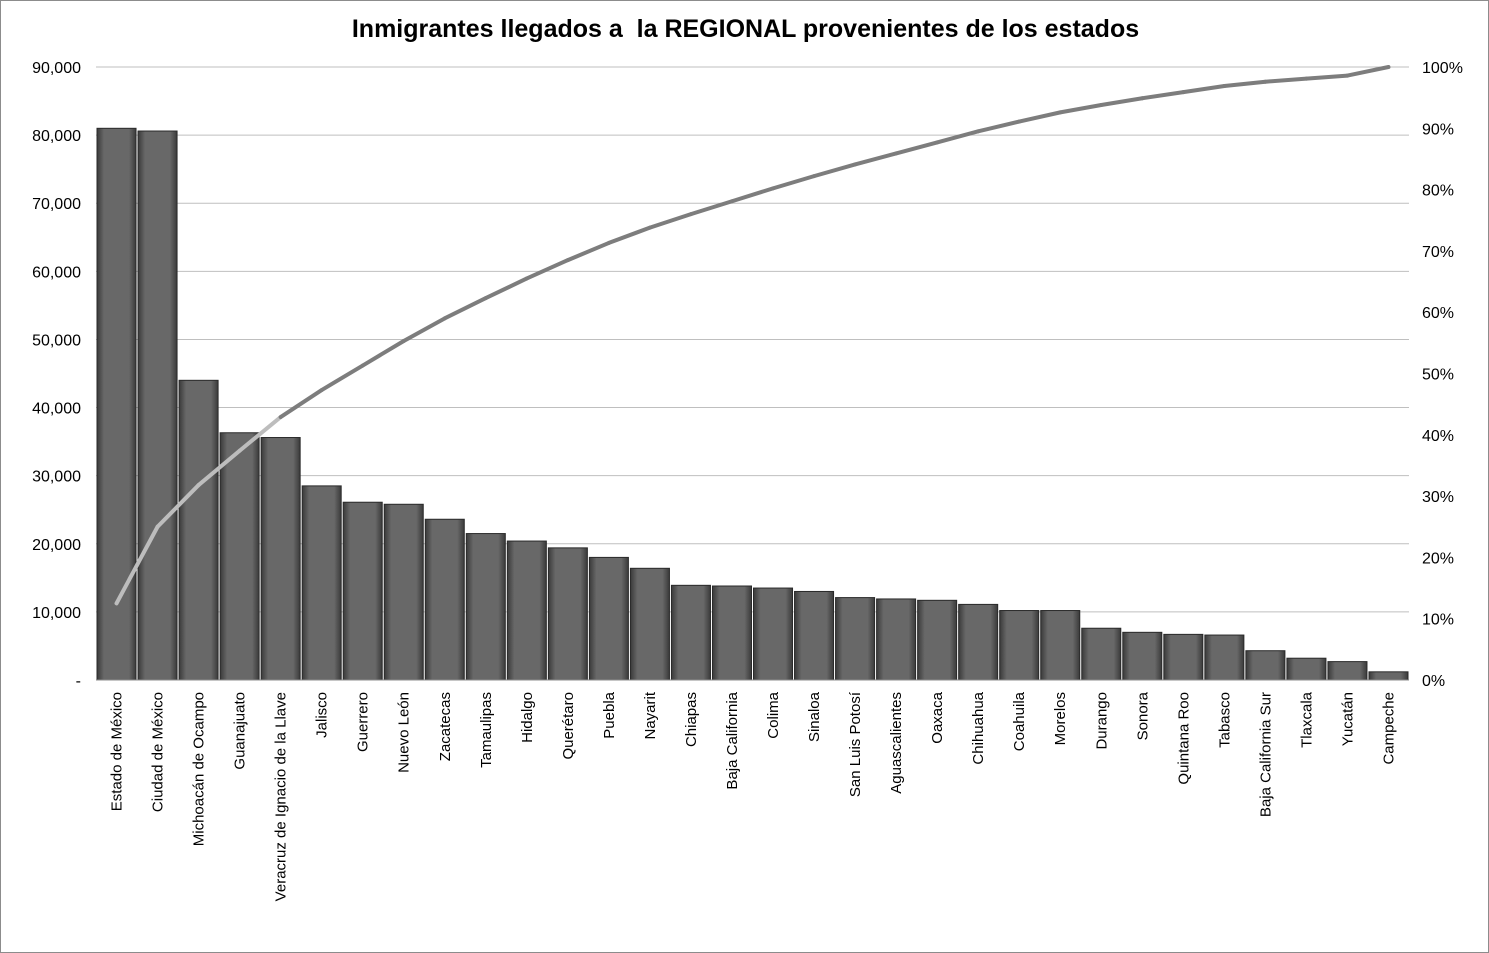 The image size is (1489, 953). Describe the element at coordinates (896, 743) in the screenshot. I see `category-label: Aguascalientes` at that location.